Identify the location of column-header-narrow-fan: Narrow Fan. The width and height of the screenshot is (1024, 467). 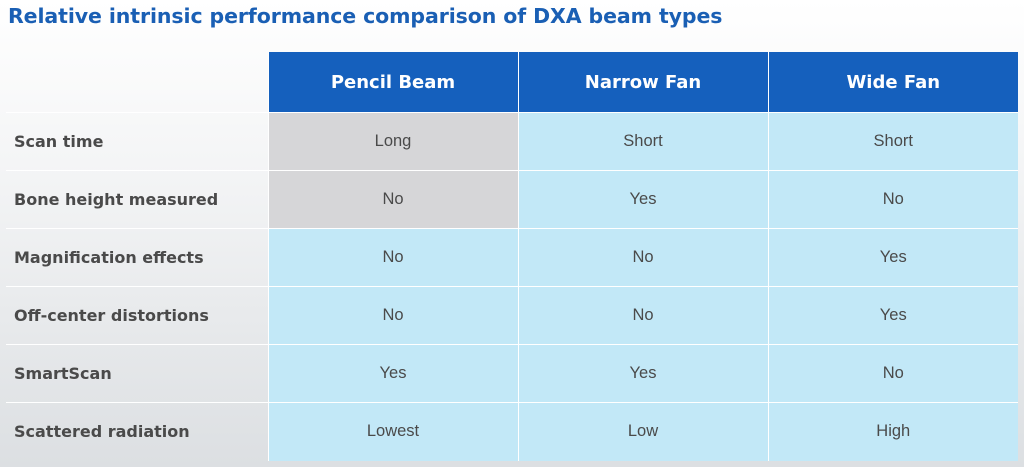
(642, 82).